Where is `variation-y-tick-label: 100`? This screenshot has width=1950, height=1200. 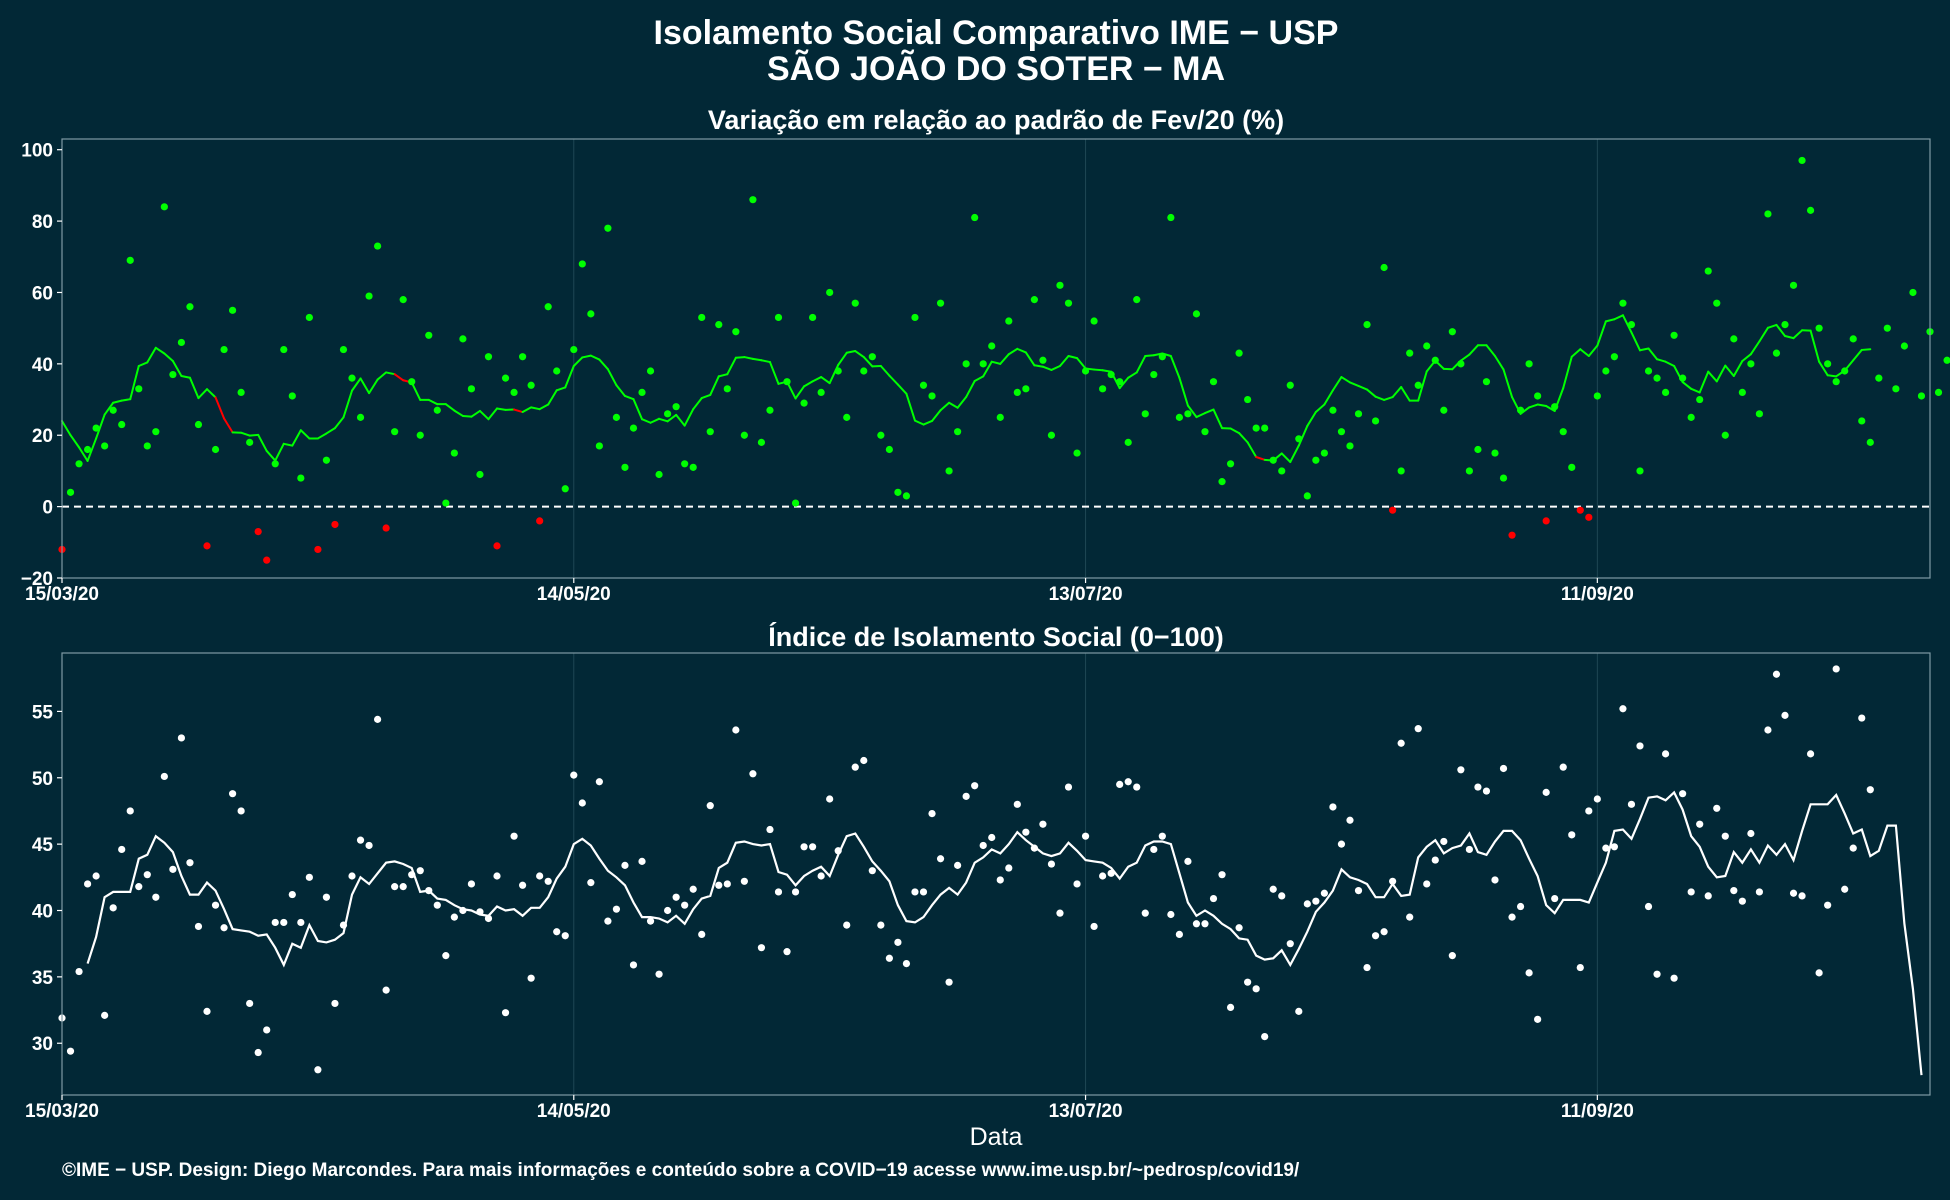 variation-y-tick-label: 100 is located at coordinates (37, 151).